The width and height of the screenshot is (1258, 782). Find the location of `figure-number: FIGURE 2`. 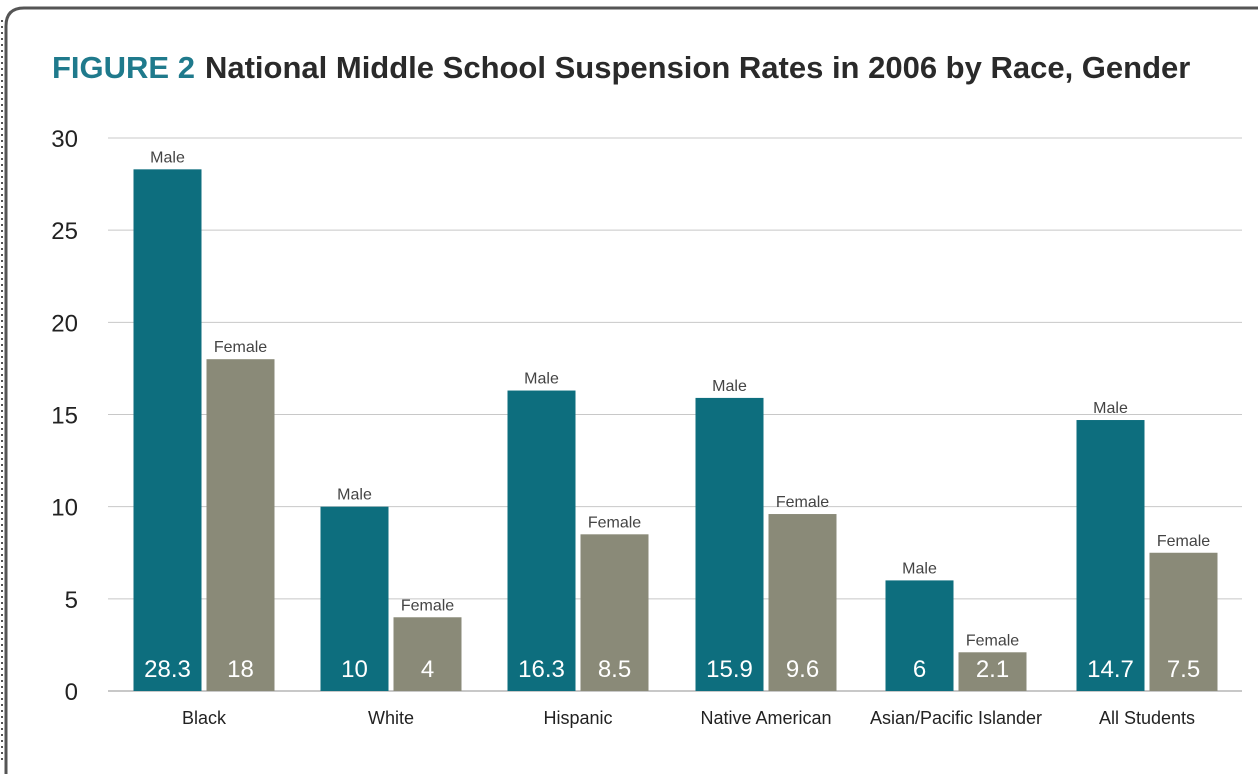

figure-number: FIGURE 2 is located at coordinates (123, 67).